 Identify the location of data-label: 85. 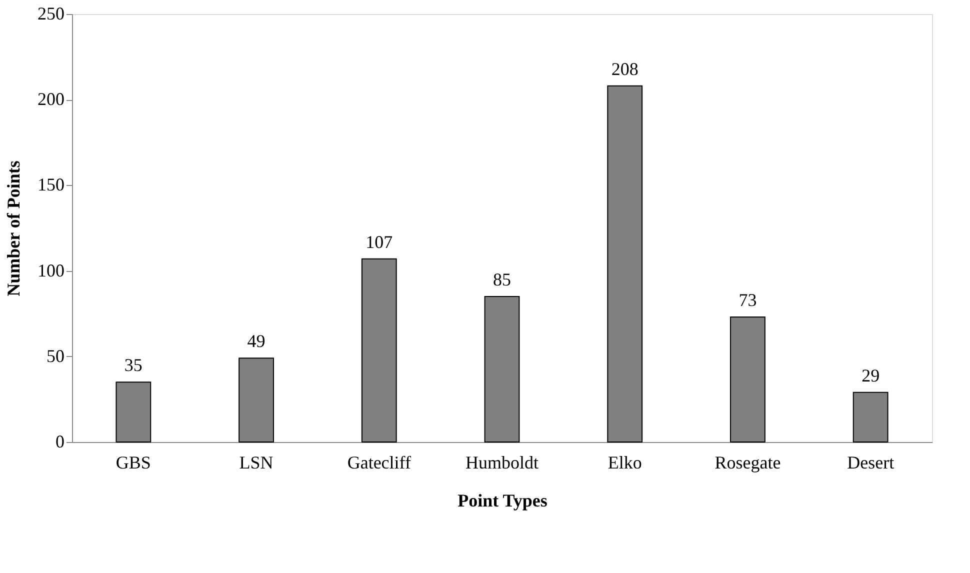
(502, 279).